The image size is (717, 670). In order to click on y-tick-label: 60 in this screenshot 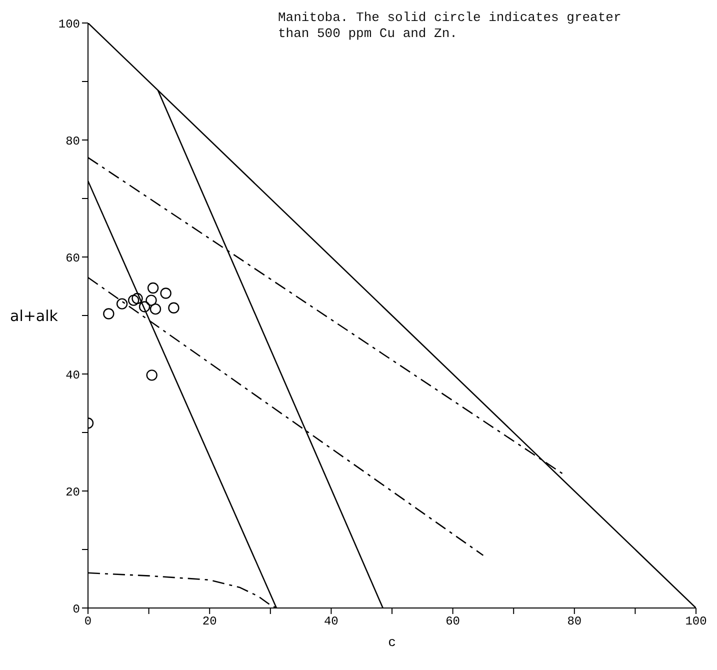, I will do `click(73, 258)`.